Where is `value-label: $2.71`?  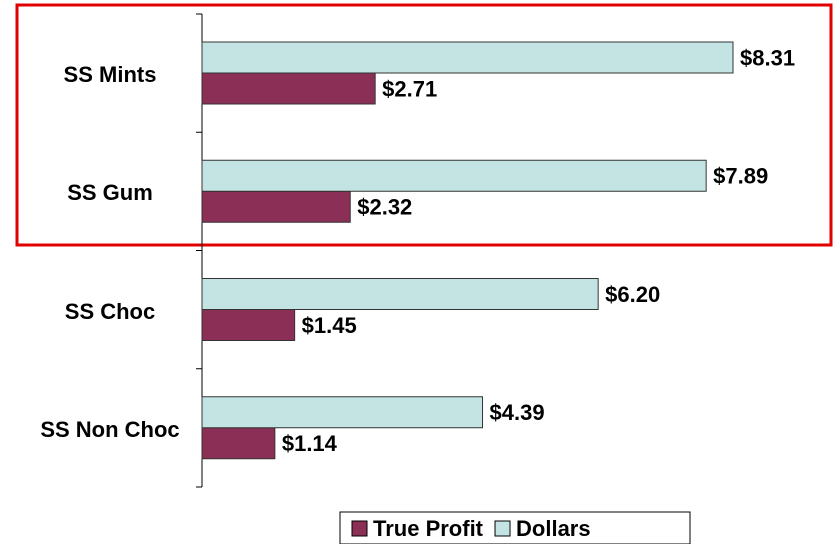
value-label: $2.71 is located at coordinates (409, 88).